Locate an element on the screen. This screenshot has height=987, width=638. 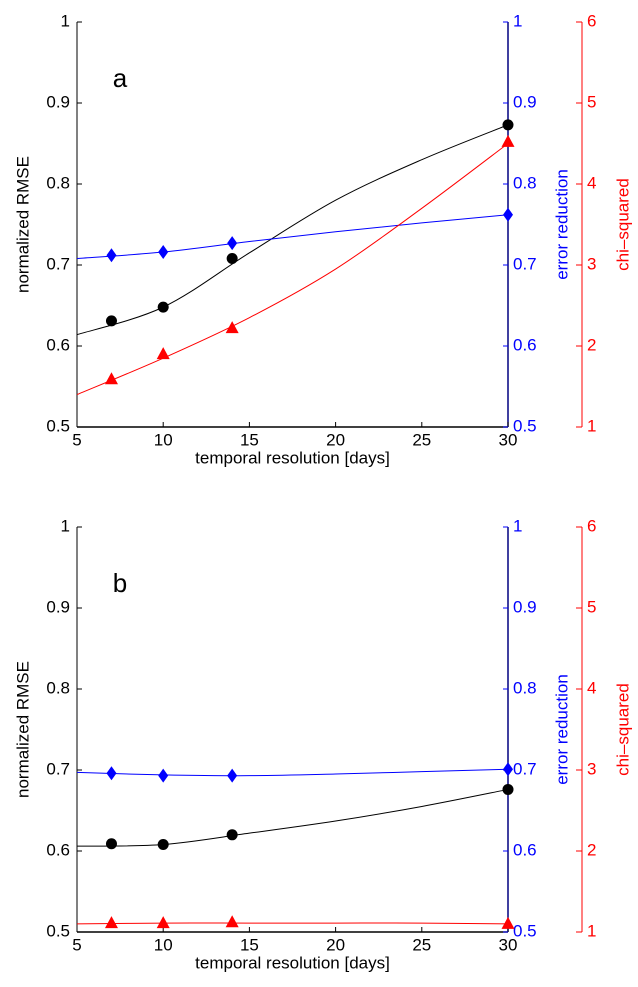
panel-annotation: a is located at coordinates (120, 78).